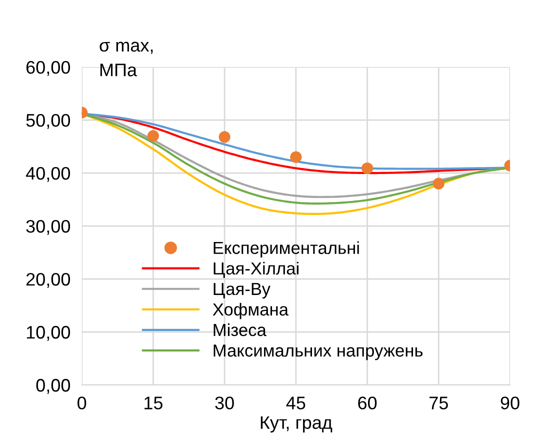 Image resolution: width=542 pixels, height=441 pixels. What do you see at coordinates (53, 386) in the screenshot?
I see `y-tick-label: 0,00` at bounding box center [53, 386].